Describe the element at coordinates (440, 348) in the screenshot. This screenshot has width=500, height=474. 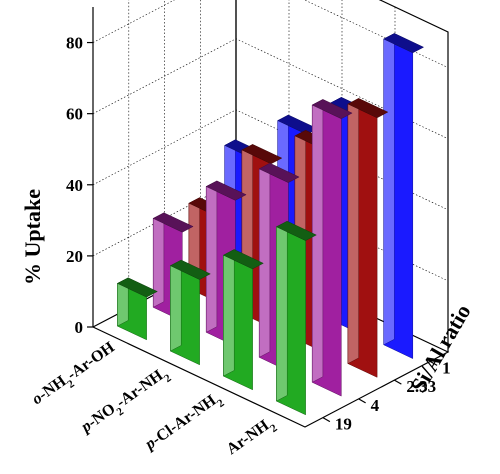
I see `y-axis-title: Si/Al ratio` at that location.